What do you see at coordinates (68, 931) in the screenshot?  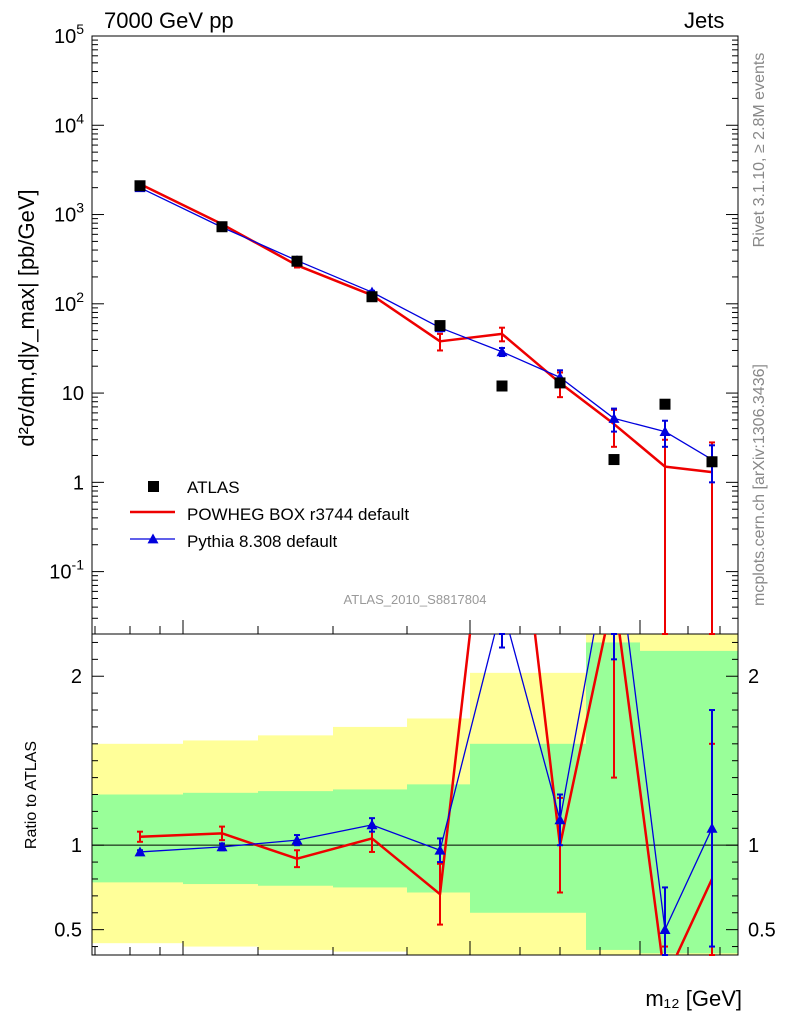 I see `ratio-tick-label: 0.5` at bounding box center [68, 931].